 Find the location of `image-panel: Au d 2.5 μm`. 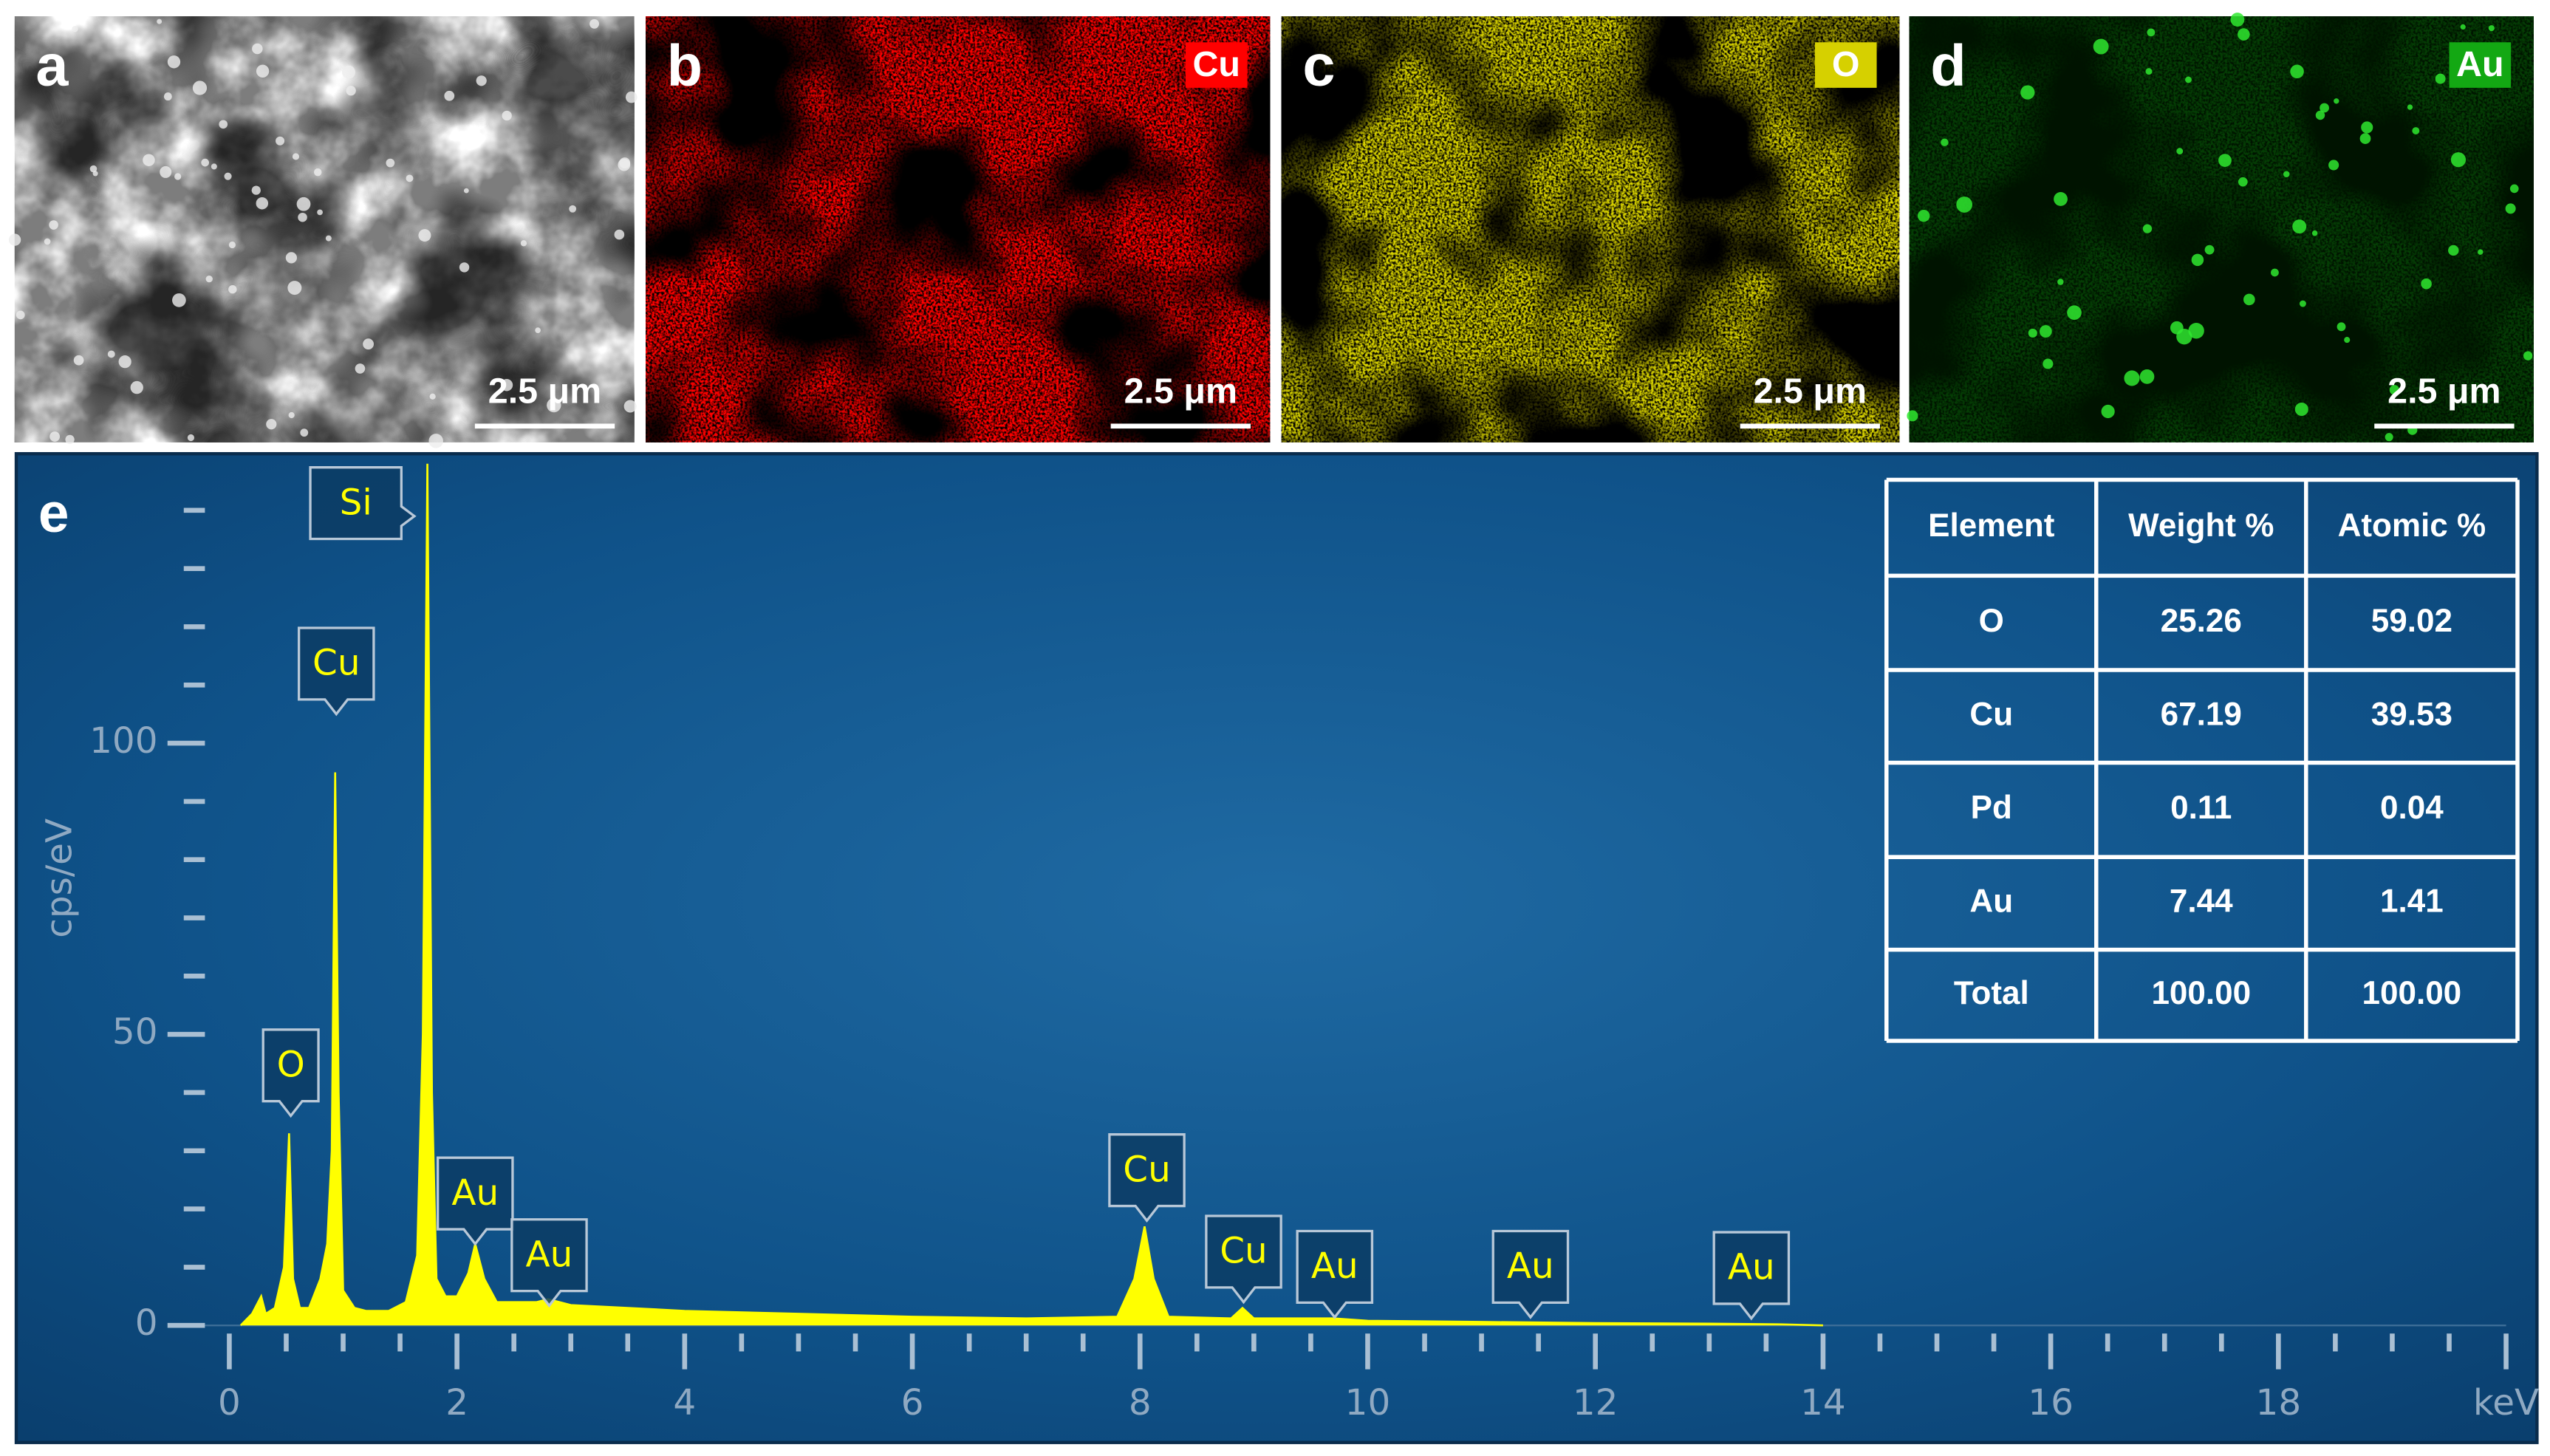

image-panel: Au d 2.5 μm is located at coordinates (2220, 227).